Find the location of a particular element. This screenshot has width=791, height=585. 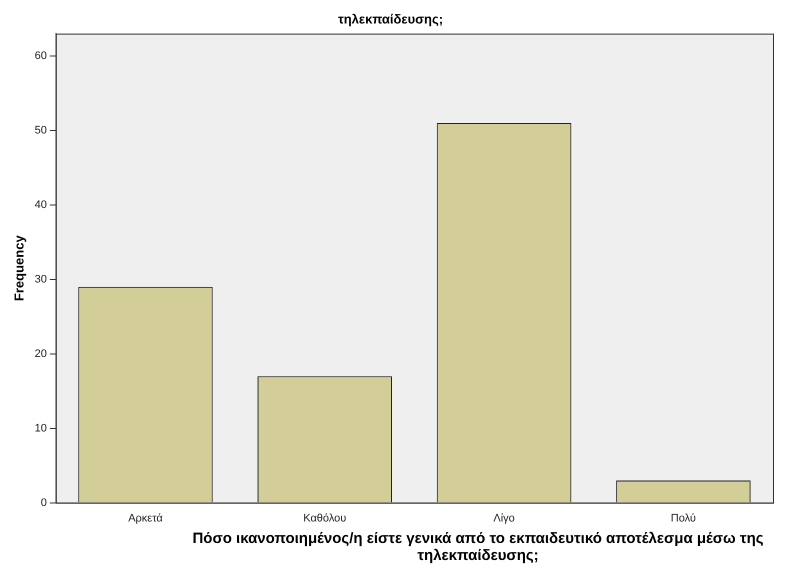

x-tick-label: Λίγο is located at coordinates (504, 518).